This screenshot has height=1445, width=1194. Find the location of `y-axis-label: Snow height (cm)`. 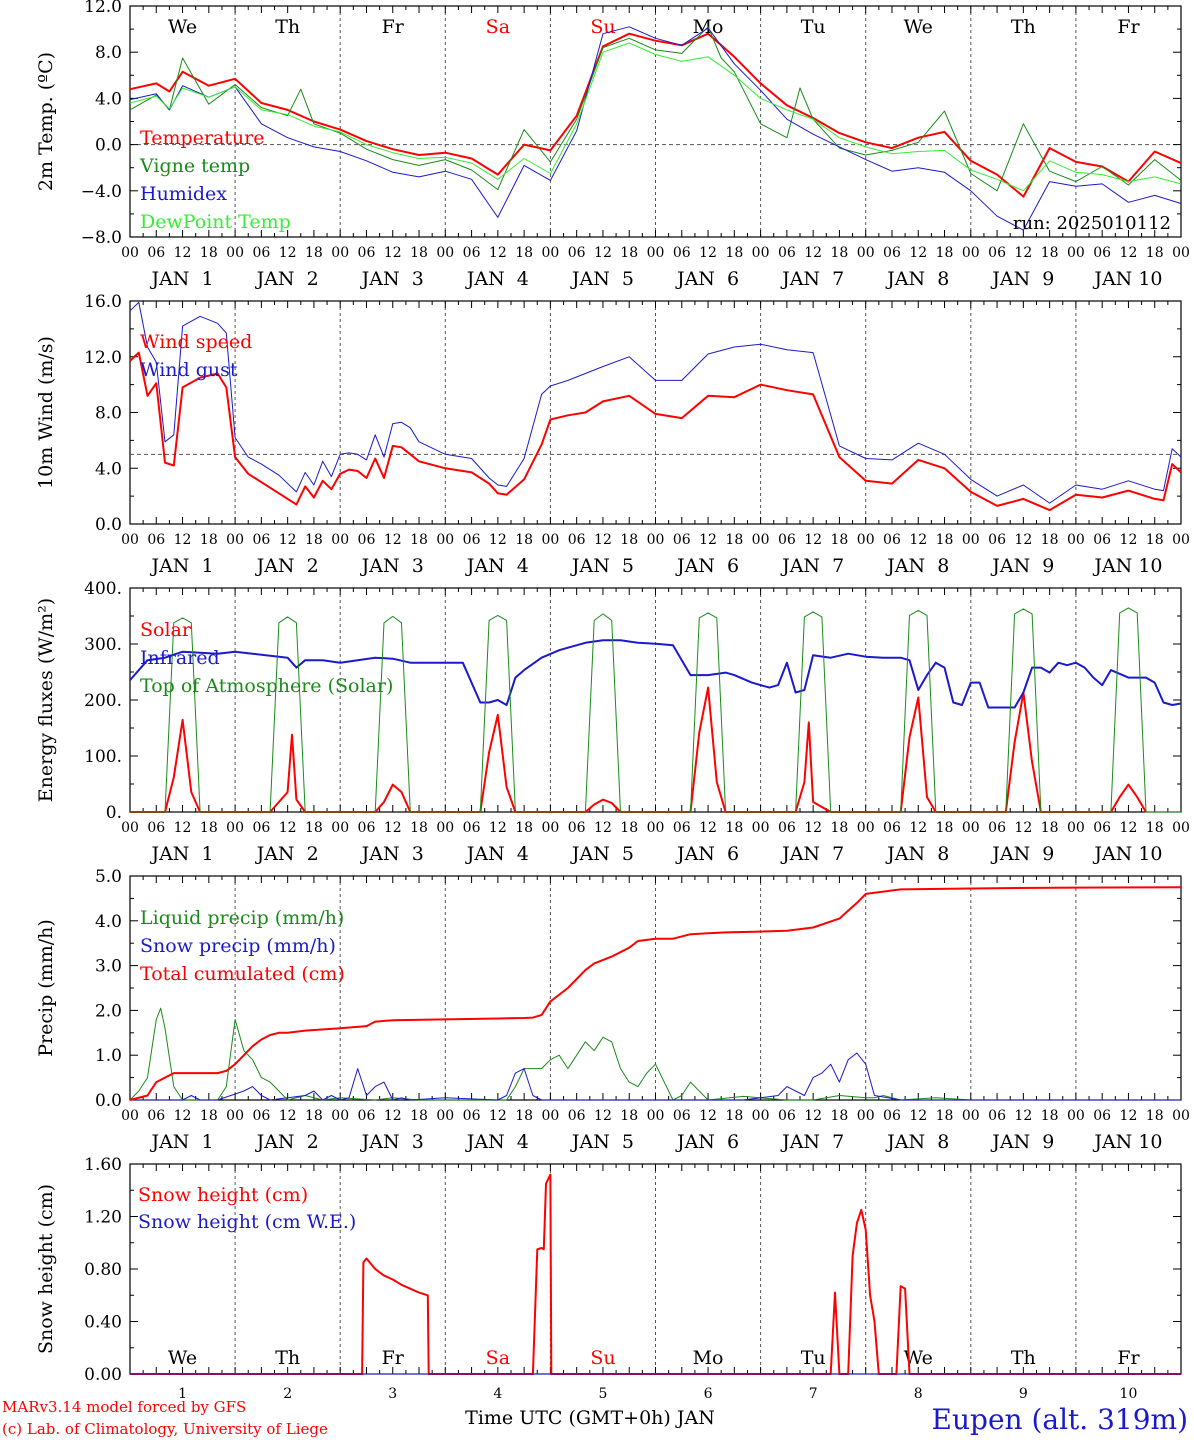

y-axis-label: Snow height (cm) is located at coordinates (46, 1269).